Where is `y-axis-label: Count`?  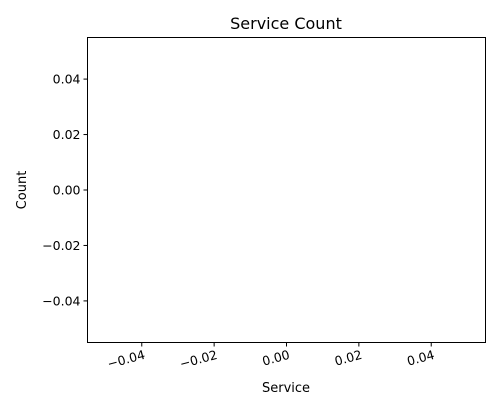
y-axis-label: Count is located at coordinates (22, 190).